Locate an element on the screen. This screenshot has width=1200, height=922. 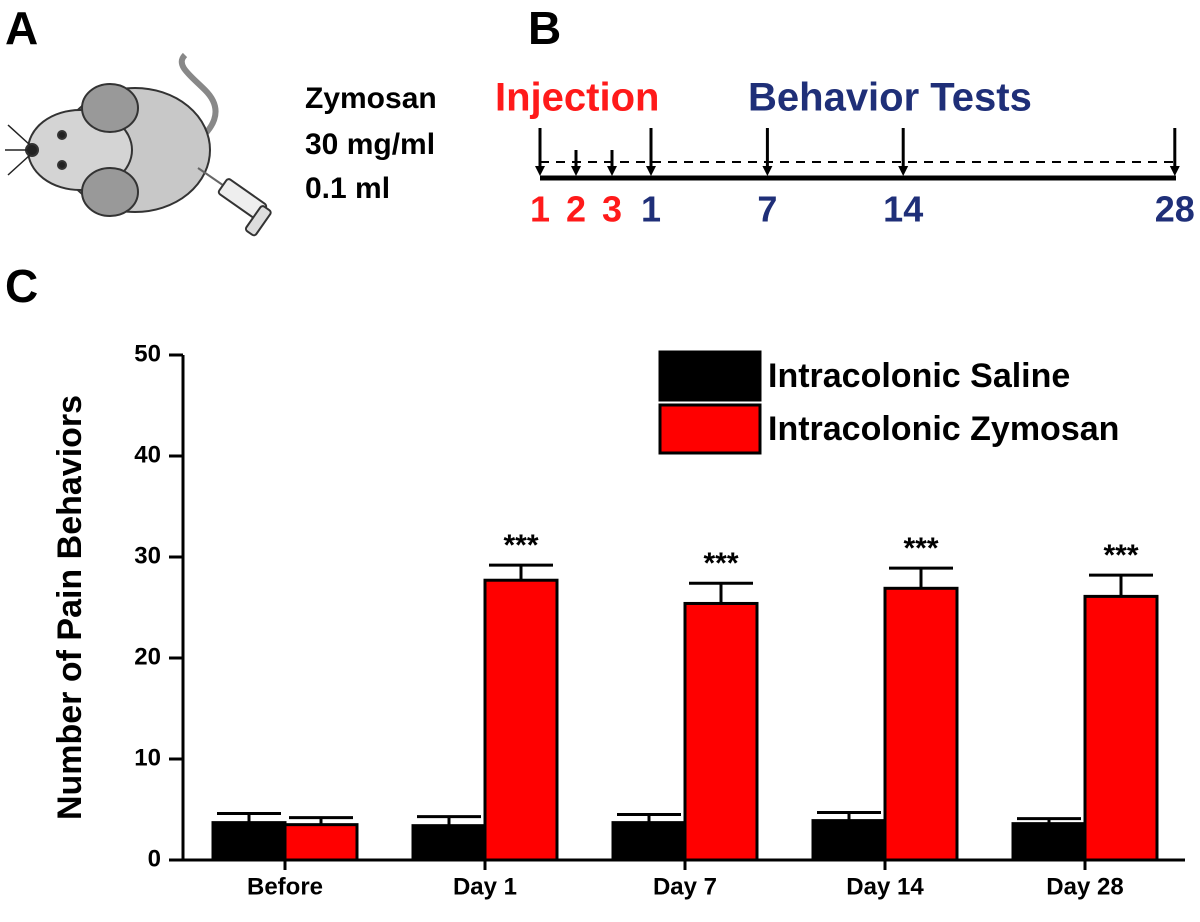
test-day: 7 is located at coordinates (767, 209).